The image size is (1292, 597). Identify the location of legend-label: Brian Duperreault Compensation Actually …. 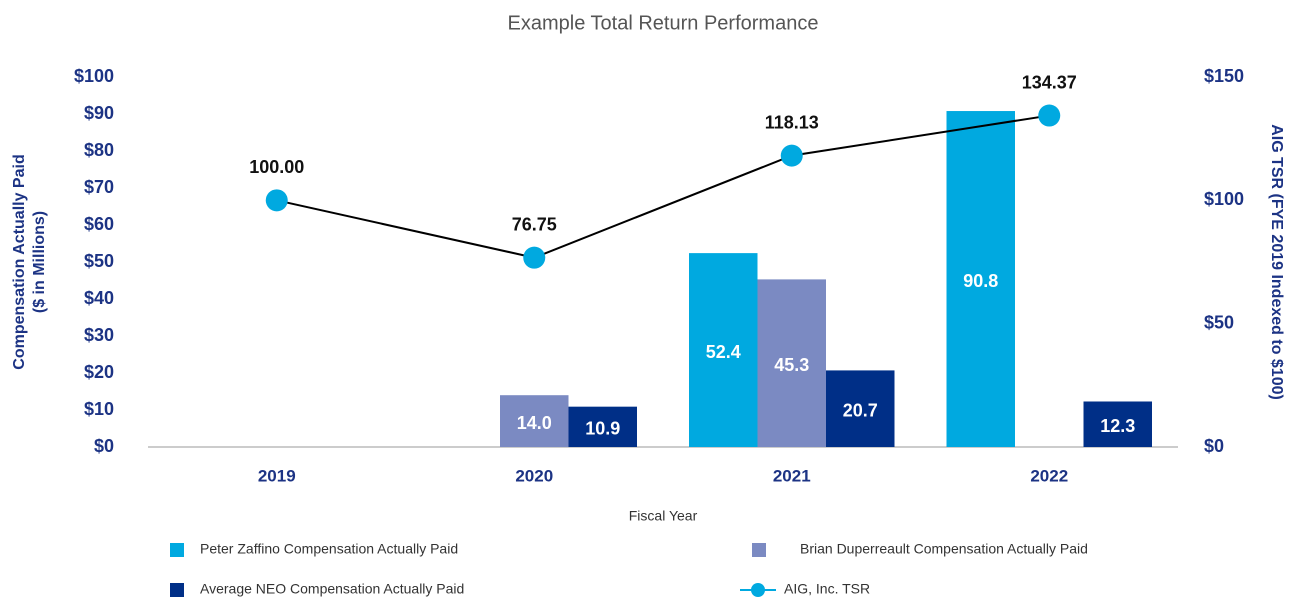
(944, 549).